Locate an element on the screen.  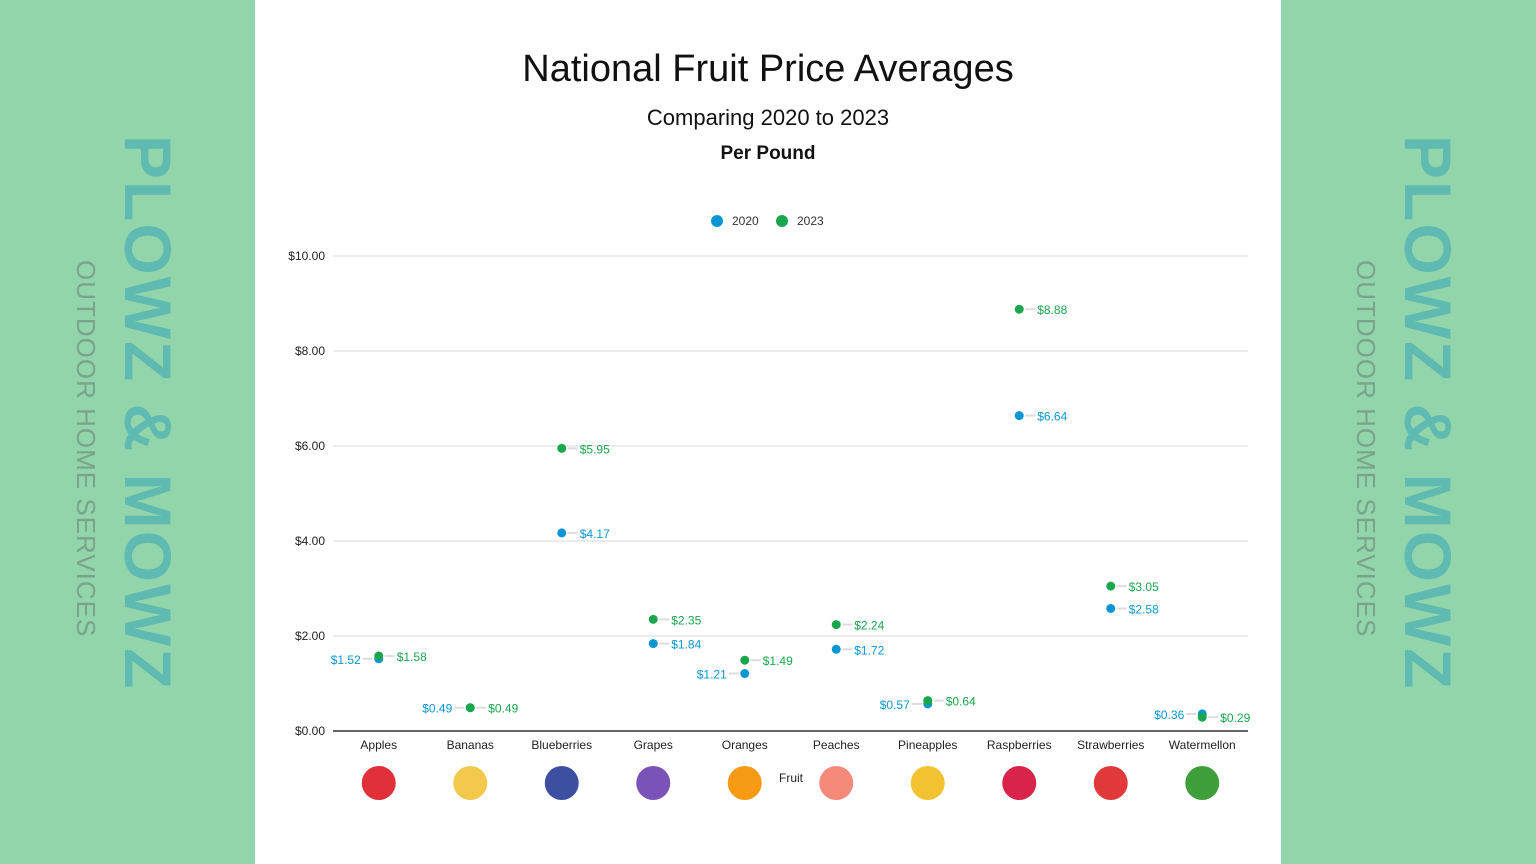
x-tick-label: Oranges is located at coordinates (745, 745).